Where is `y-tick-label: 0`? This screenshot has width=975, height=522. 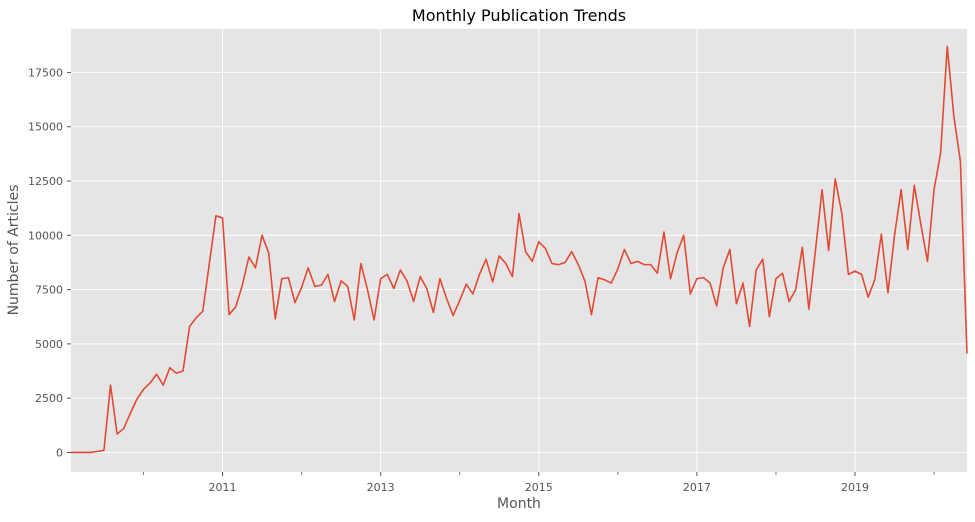 y-tick-label: 0 is located at coordinates (59, 452).